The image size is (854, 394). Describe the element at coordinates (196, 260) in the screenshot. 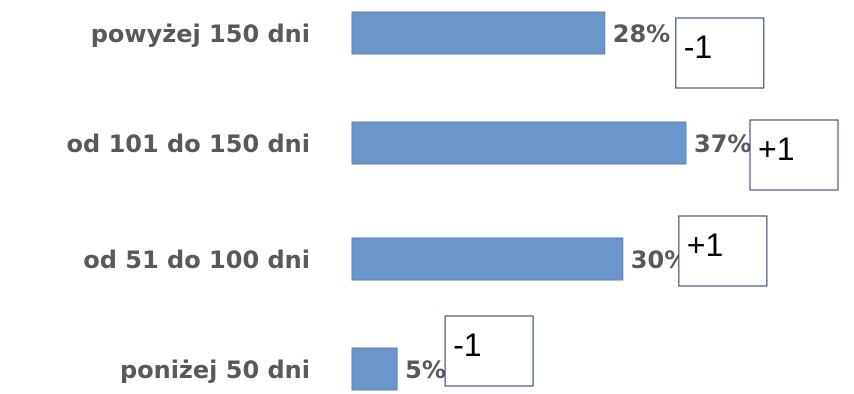

I see `category-label: od 51 do 100 dni` at that location.